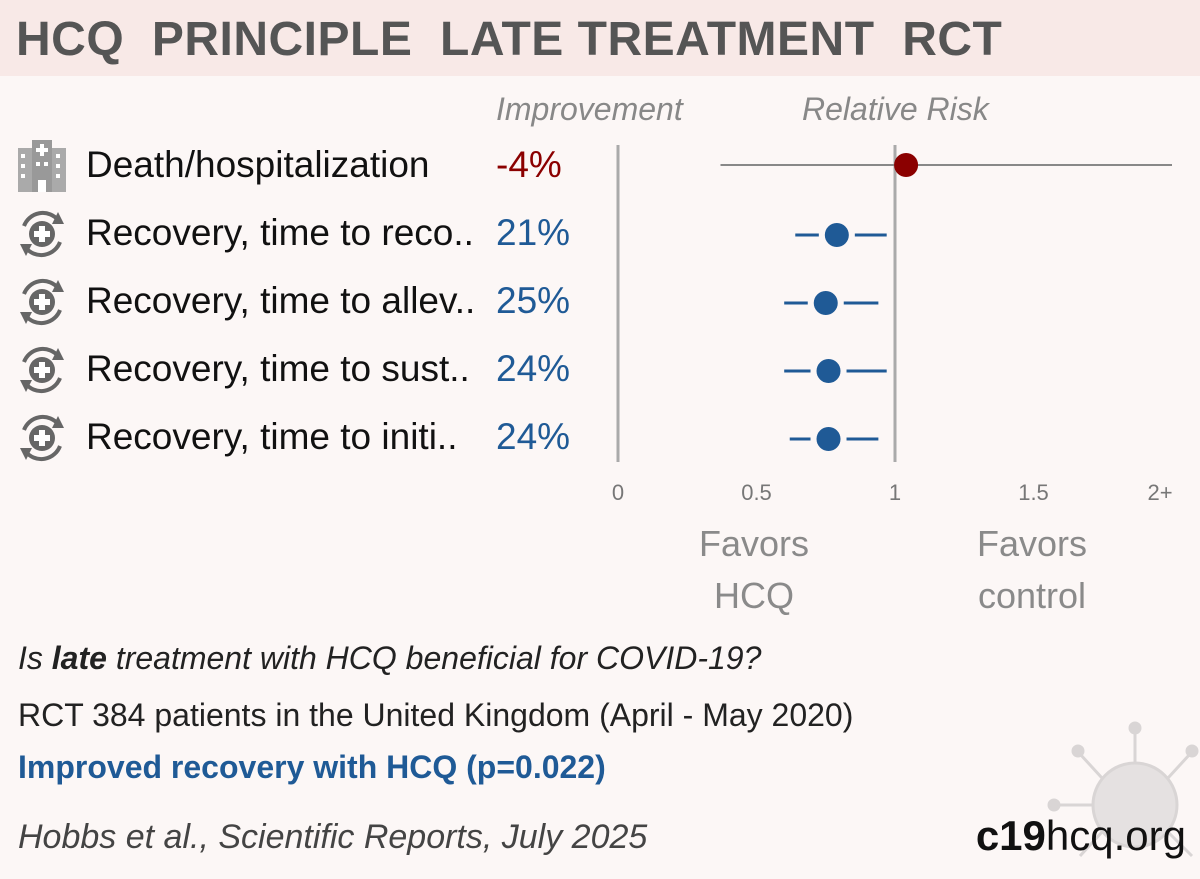 Image resolution: width=1200 pixels, height=879 pixels. Describe the element at coordinates (258, 164) in the screenshot. I see `outcome-label: Death/hospitalization` at that location.